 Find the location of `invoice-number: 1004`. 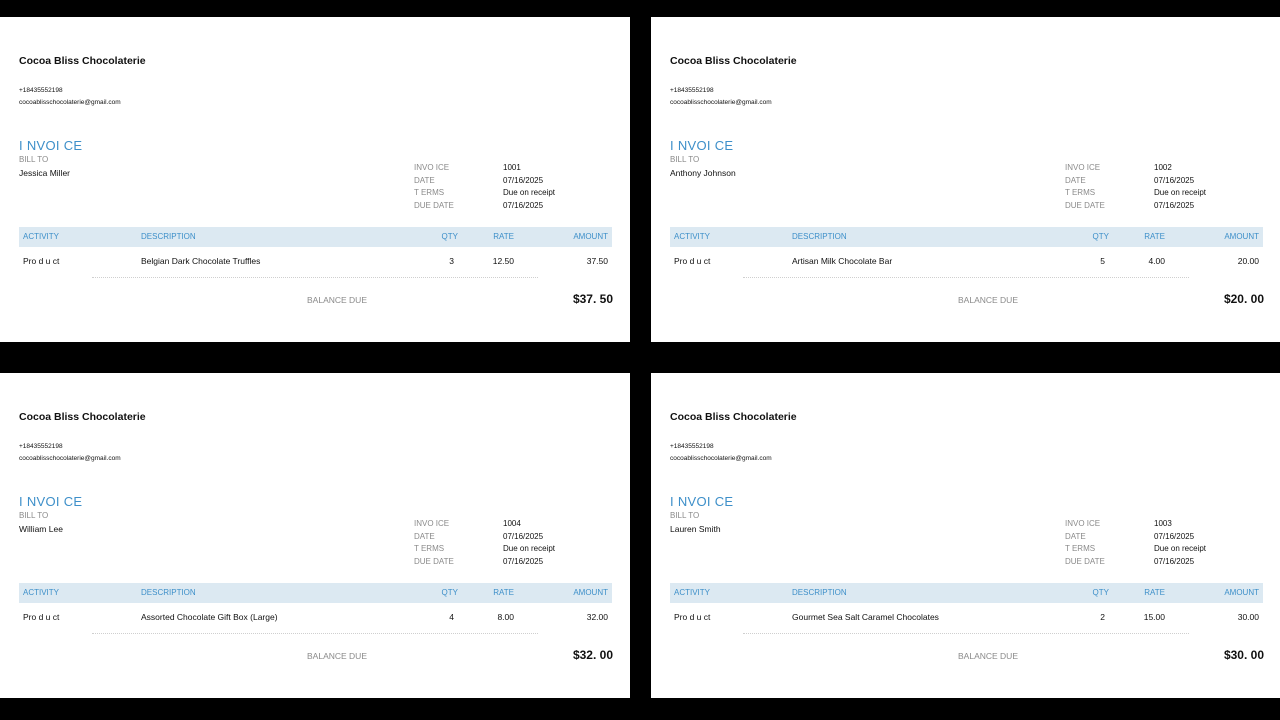

invoice-number: 1004 is located at coordinates (512, 523).